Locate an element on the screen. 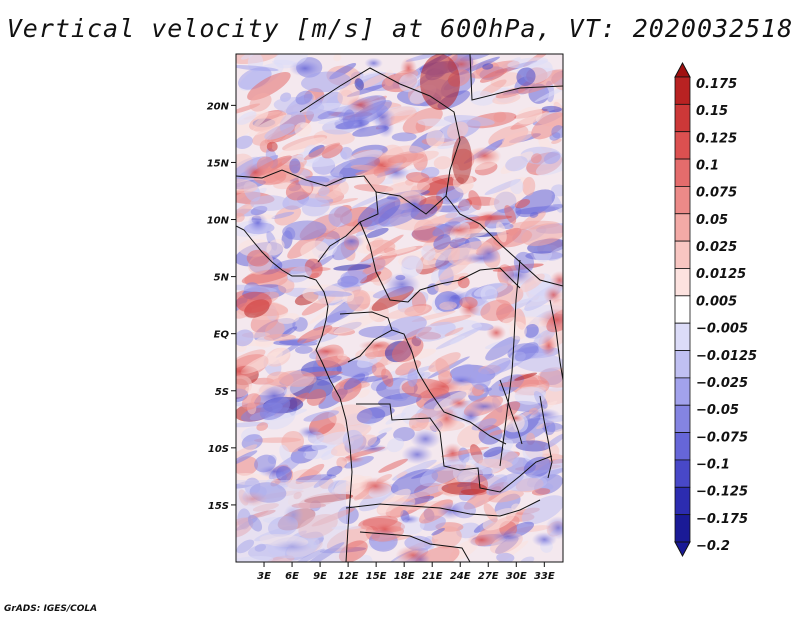  longitude-axis: 3E 6E 9E 12E 15E 18E 21E 24E 27E 30E 33E is located at coordinates (406, 572).